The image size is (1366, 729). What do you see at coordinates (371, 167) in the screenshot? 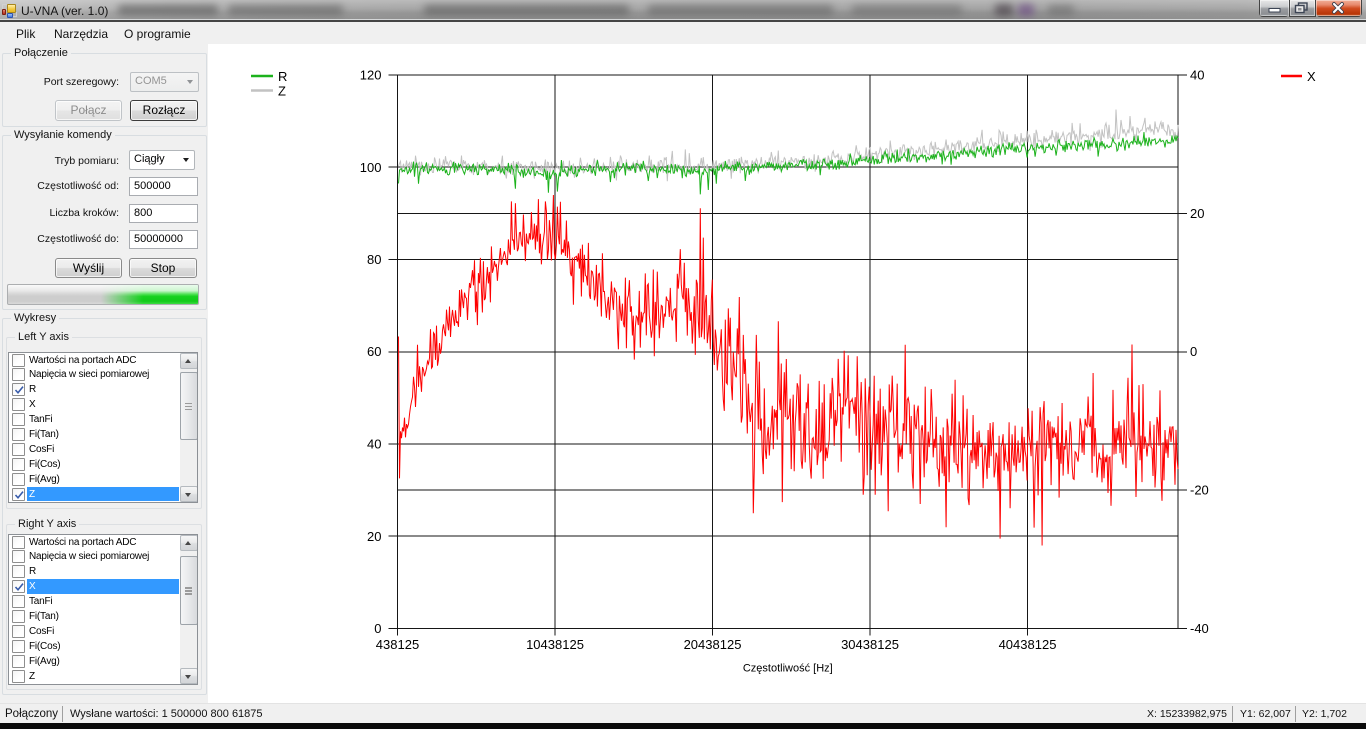
I see `svg-text: 100` at bounding box center [371, 167].